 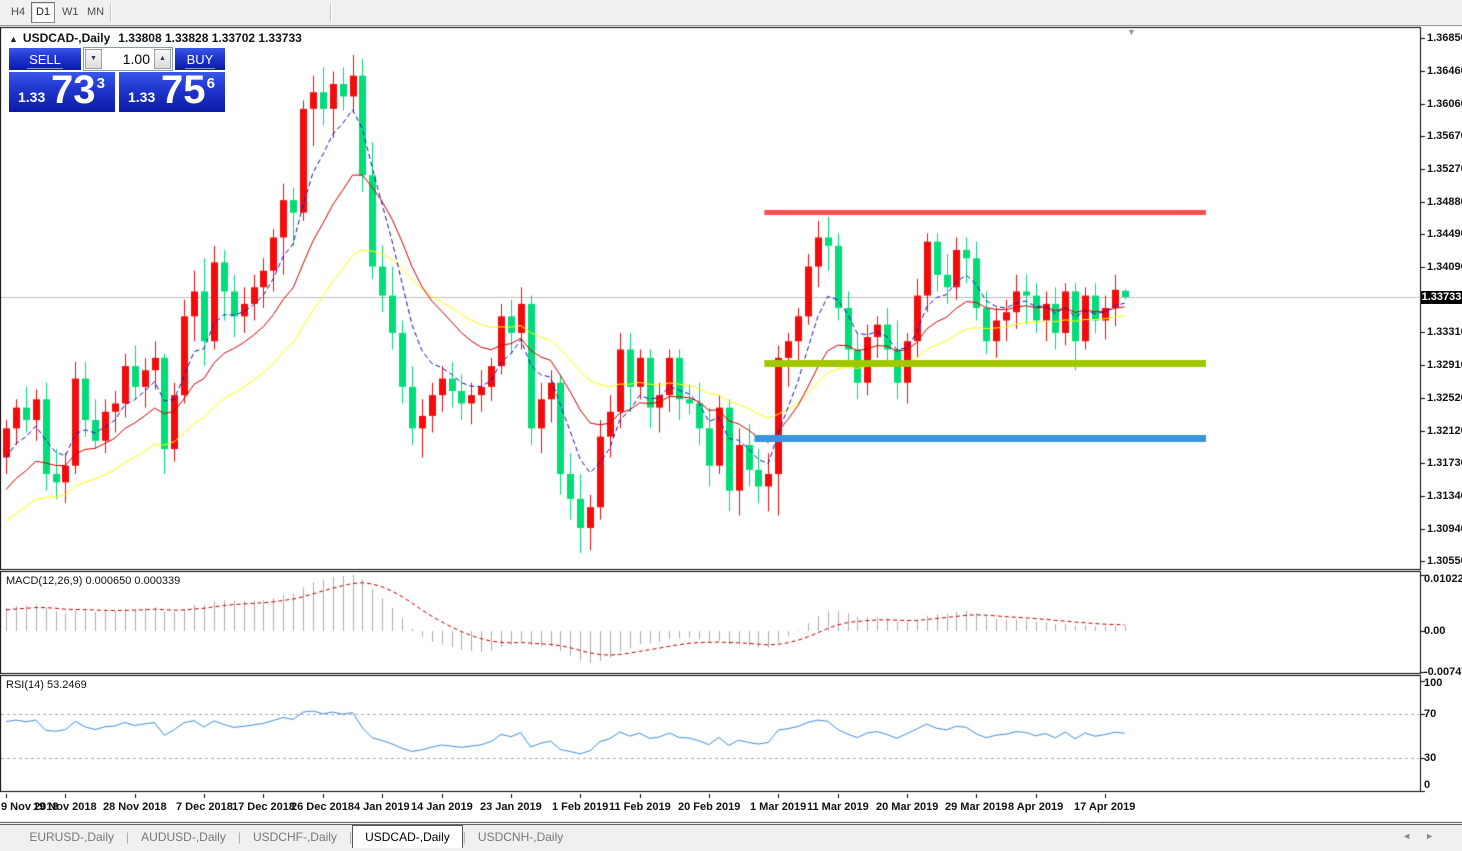 What do you see at coordinates (1444, 365) in the screenshot?
I see `price-axis-label: 1.32910` at bounding box center [1444, 365].